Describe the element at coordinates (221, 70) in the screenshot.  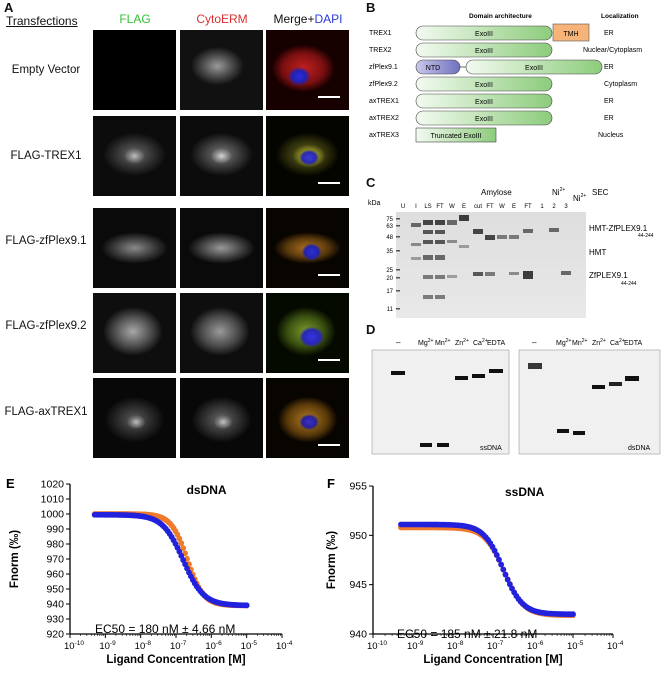
I see `micrograph-empty-cytoerm` at that location.